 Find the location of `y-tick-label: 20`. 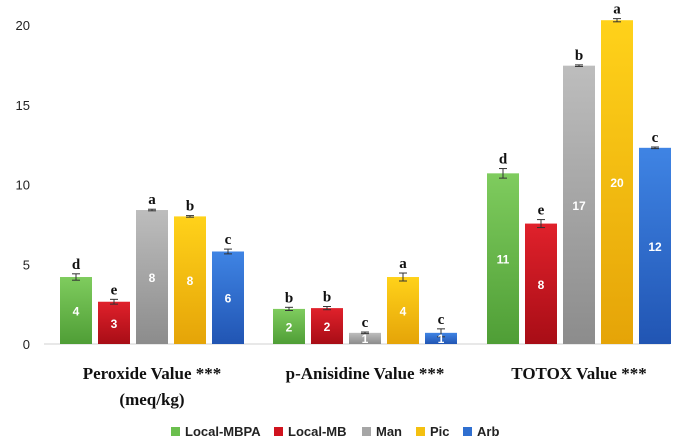

y-tick-label: 20 is located at coordinates (23, 25).